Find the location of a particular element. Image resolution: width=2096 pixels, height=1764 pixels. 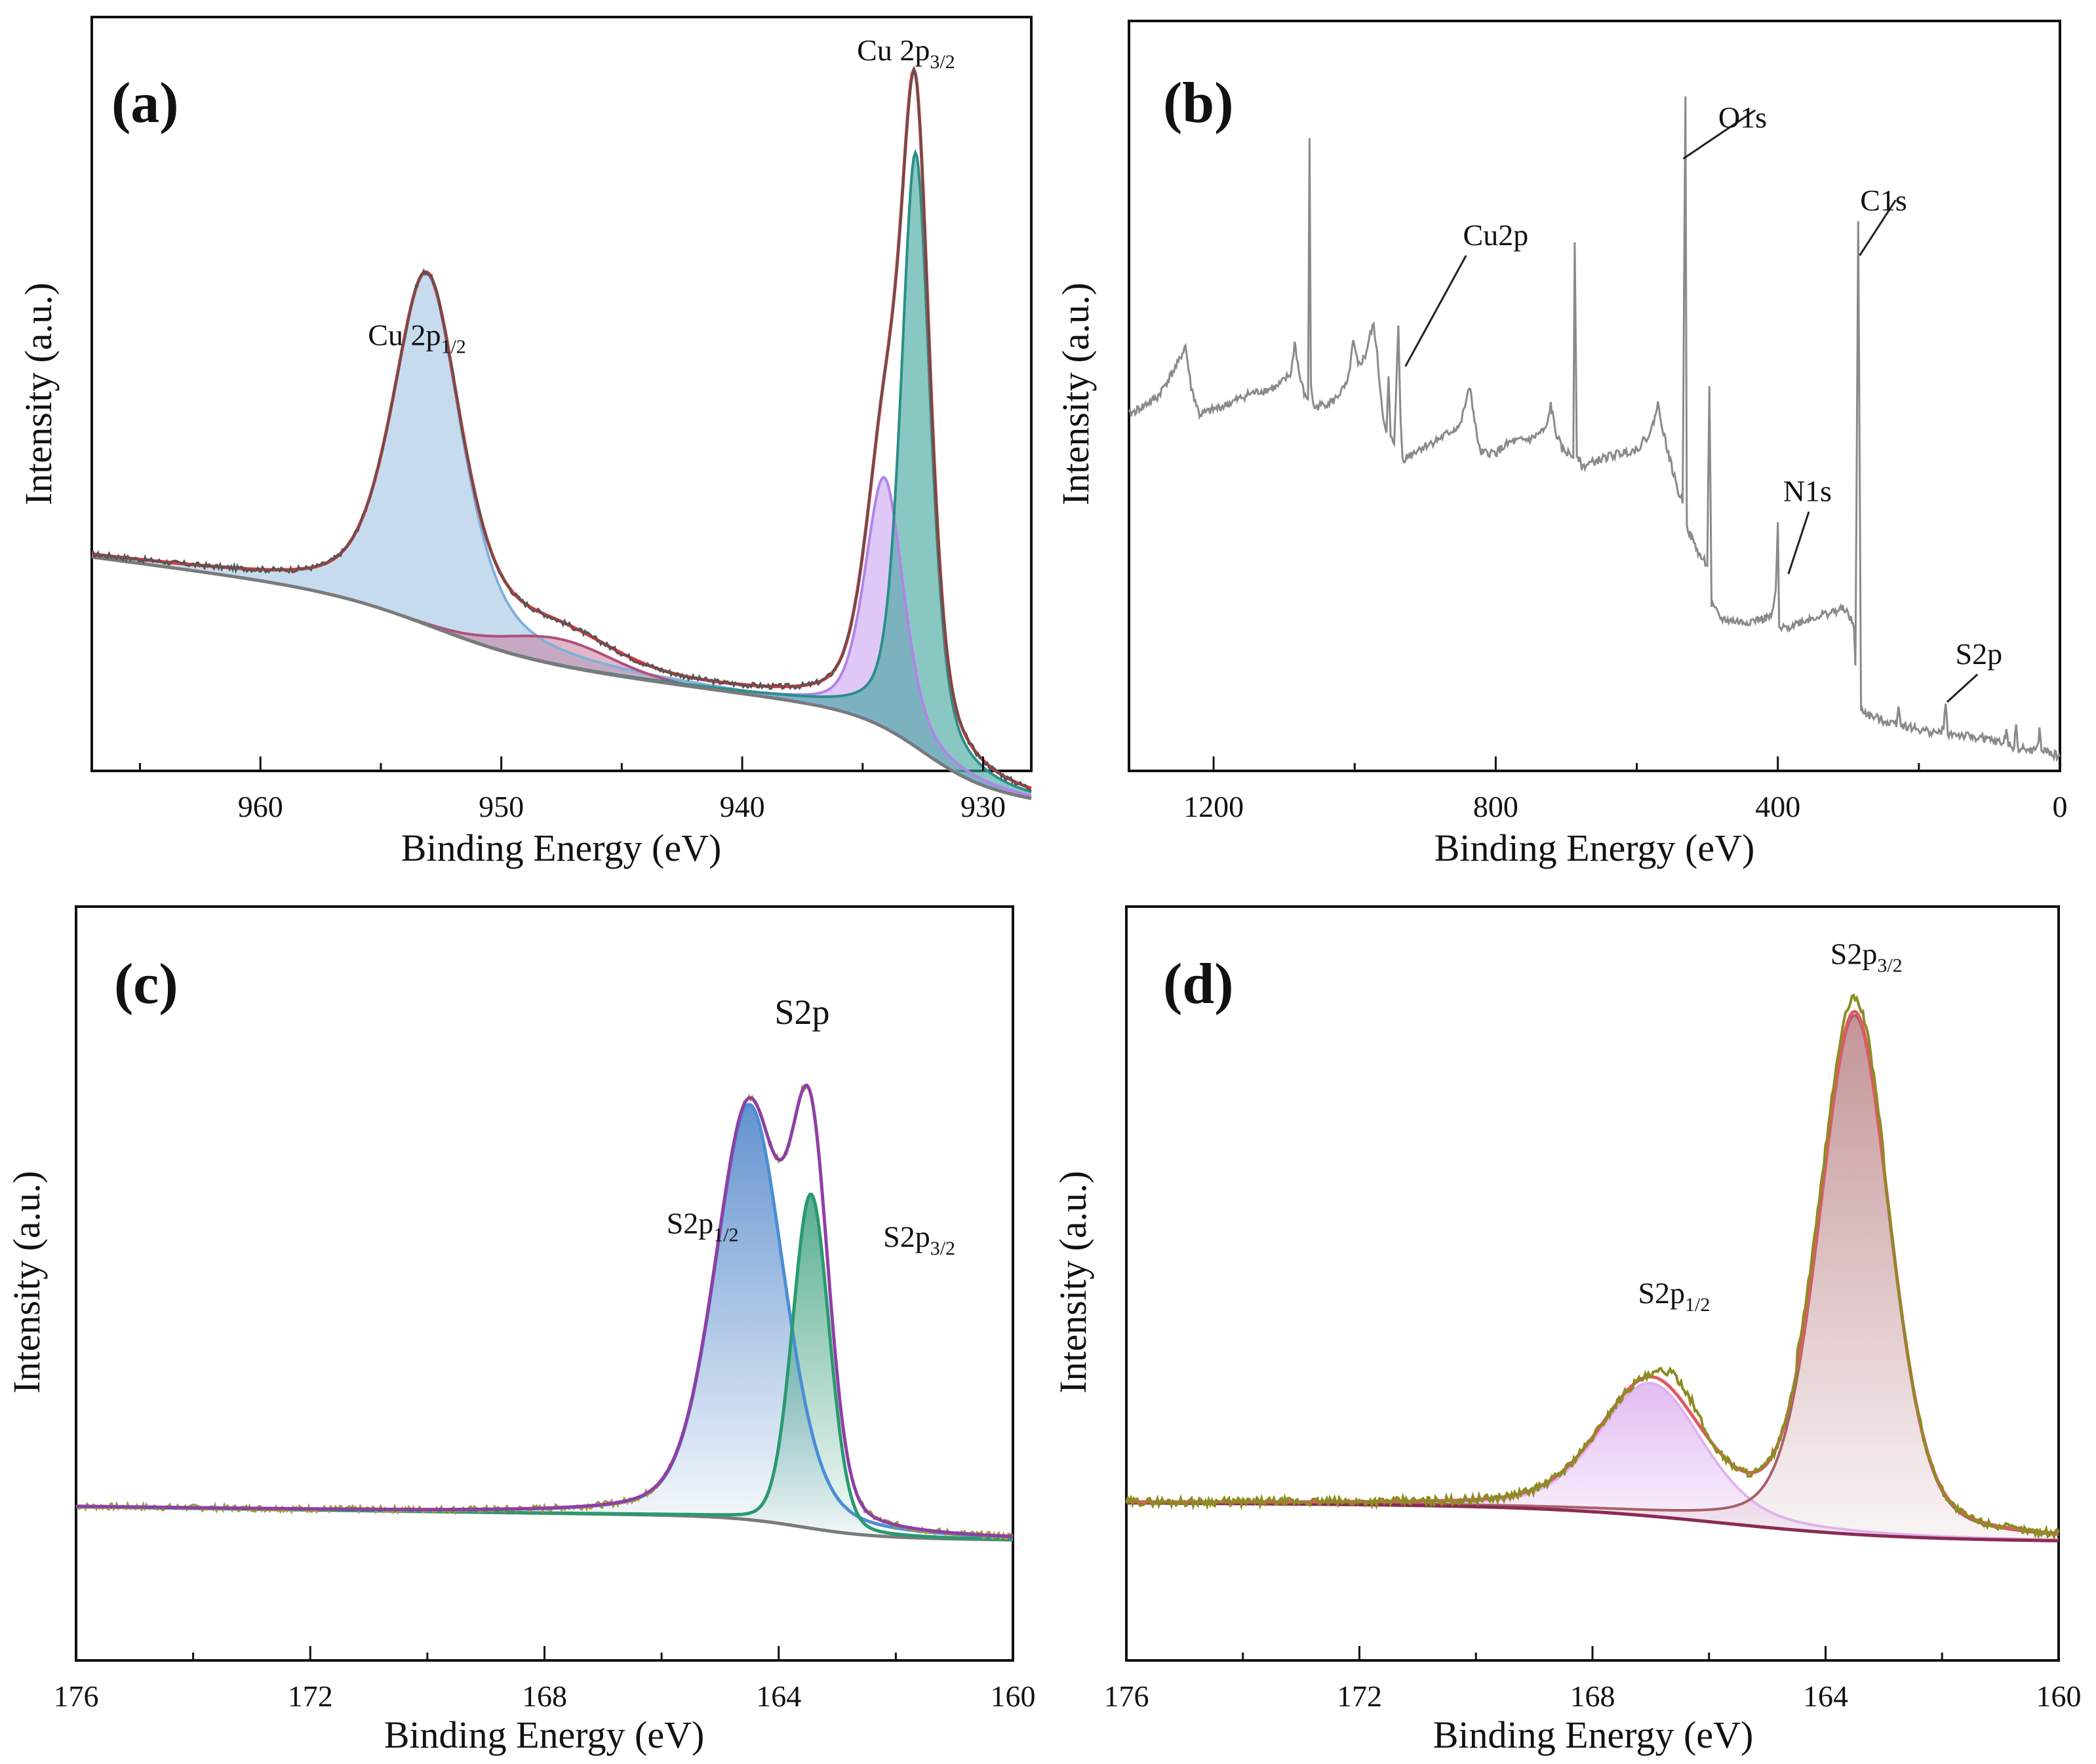

peak-label-s2p-envelope: S2p is located at coordinates (801, 1012).